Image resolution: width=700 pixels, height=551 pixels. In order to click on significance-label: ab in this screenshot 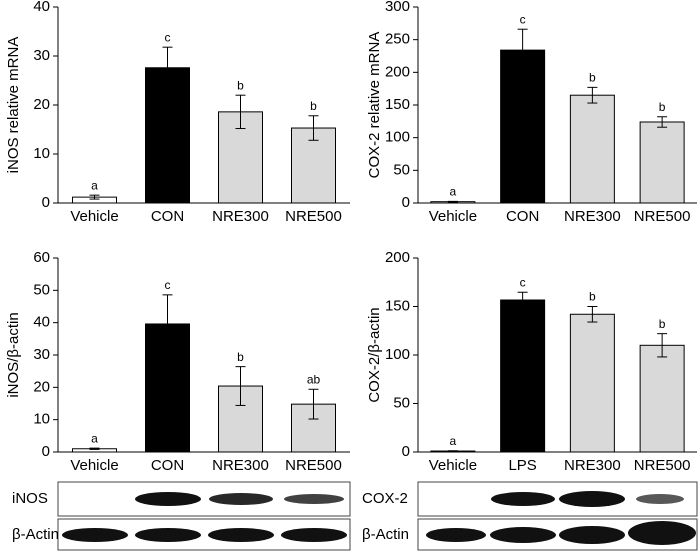, I will do `click(314, 379)`.